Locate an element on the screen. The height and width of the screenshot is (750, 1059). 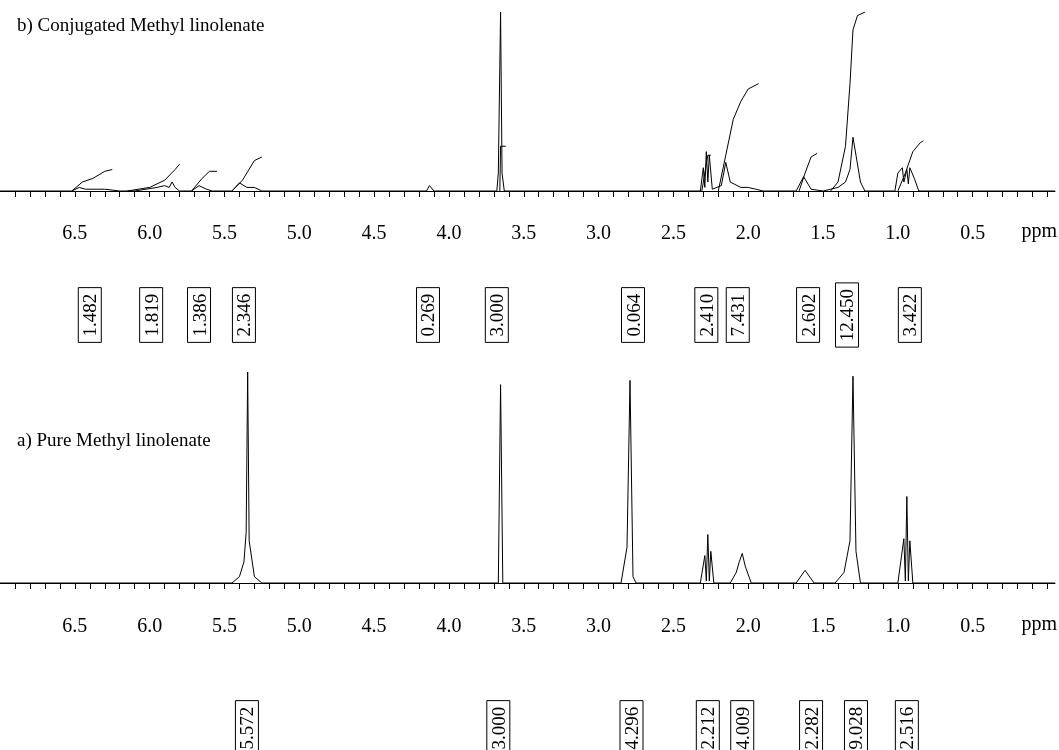
text: 1.819 is located at coordinates (151, 315).